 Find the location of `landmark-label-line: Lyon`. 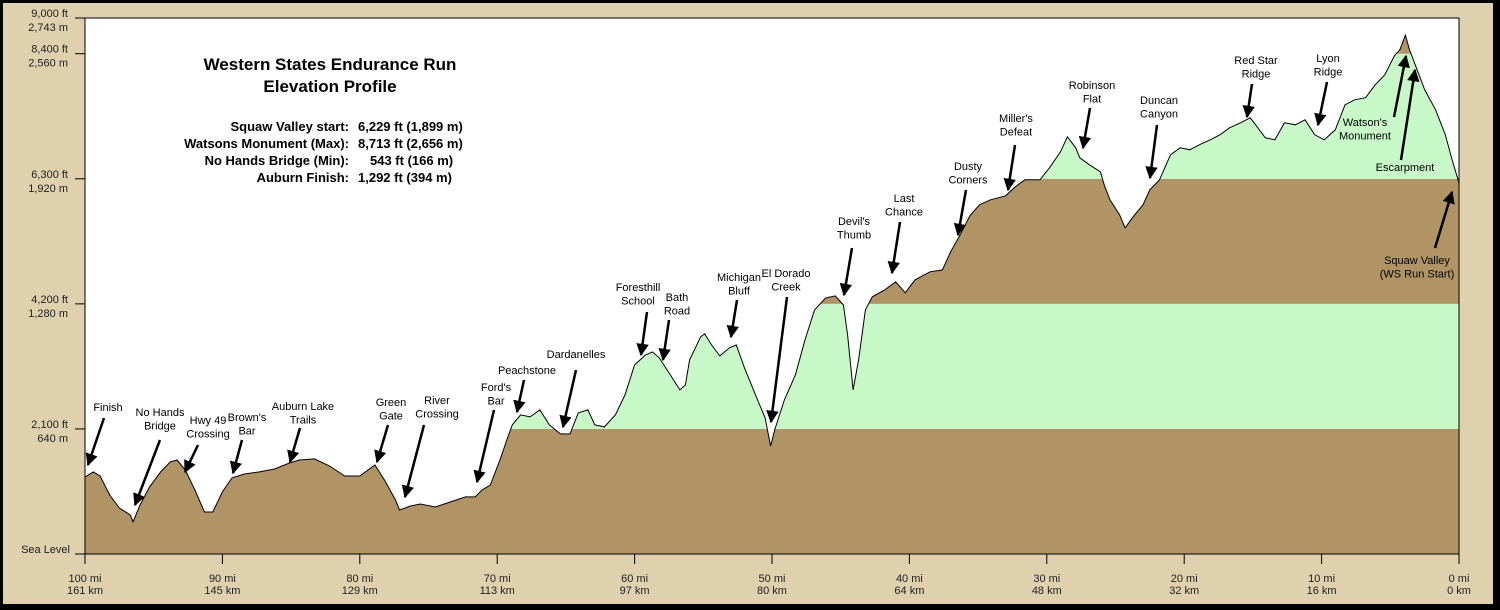

landmark-label-line: Lyon is located at coordinates (1327, 59).